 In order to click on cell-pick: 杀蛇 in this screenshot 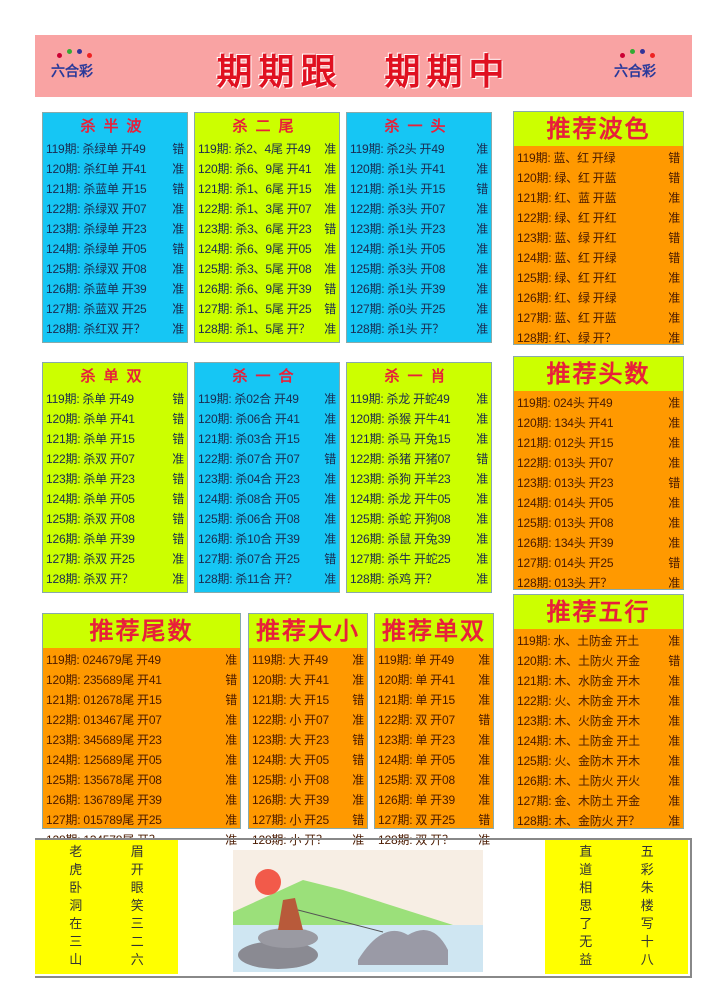, I will do `click(399, 519)`.